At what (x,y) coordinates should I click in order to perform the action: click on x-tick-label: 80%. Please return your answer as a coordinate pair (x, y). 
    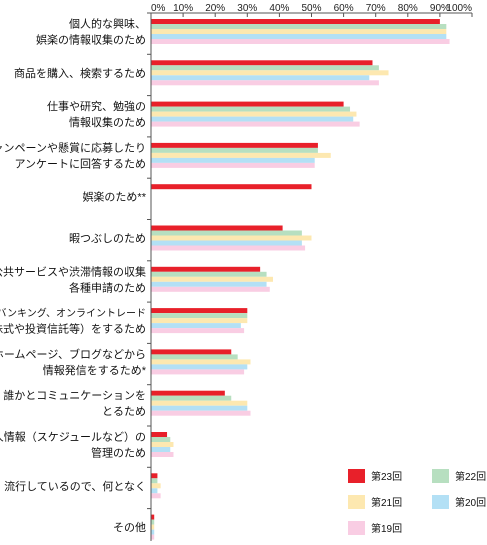
    Looking at the image, I should click on (408, 8).